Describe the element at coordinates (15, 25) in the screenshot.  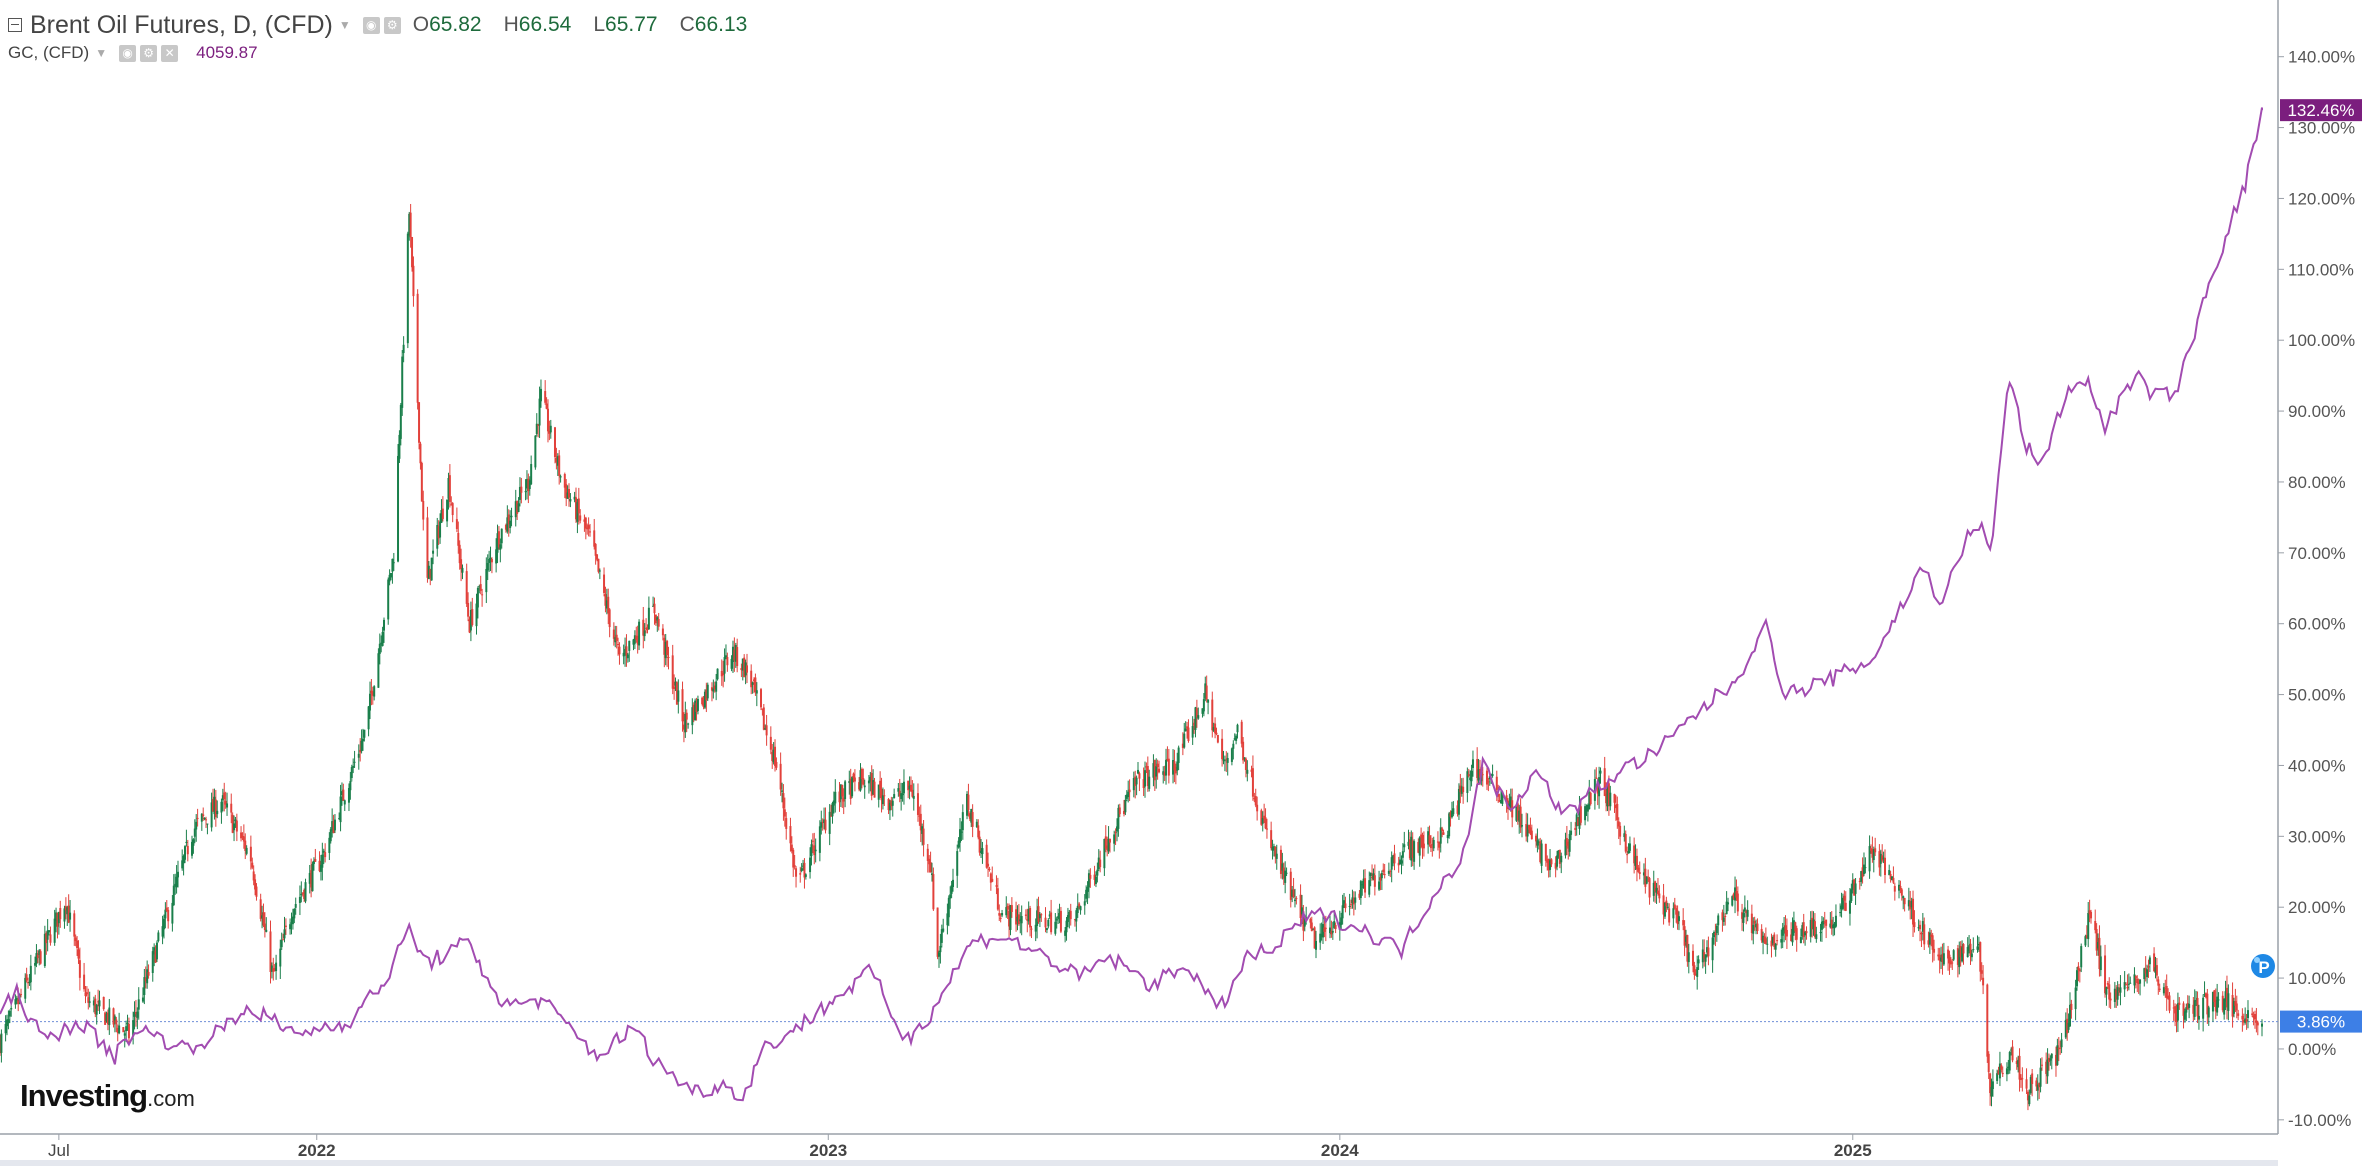
I see `collapse-legend-icon` at that location.